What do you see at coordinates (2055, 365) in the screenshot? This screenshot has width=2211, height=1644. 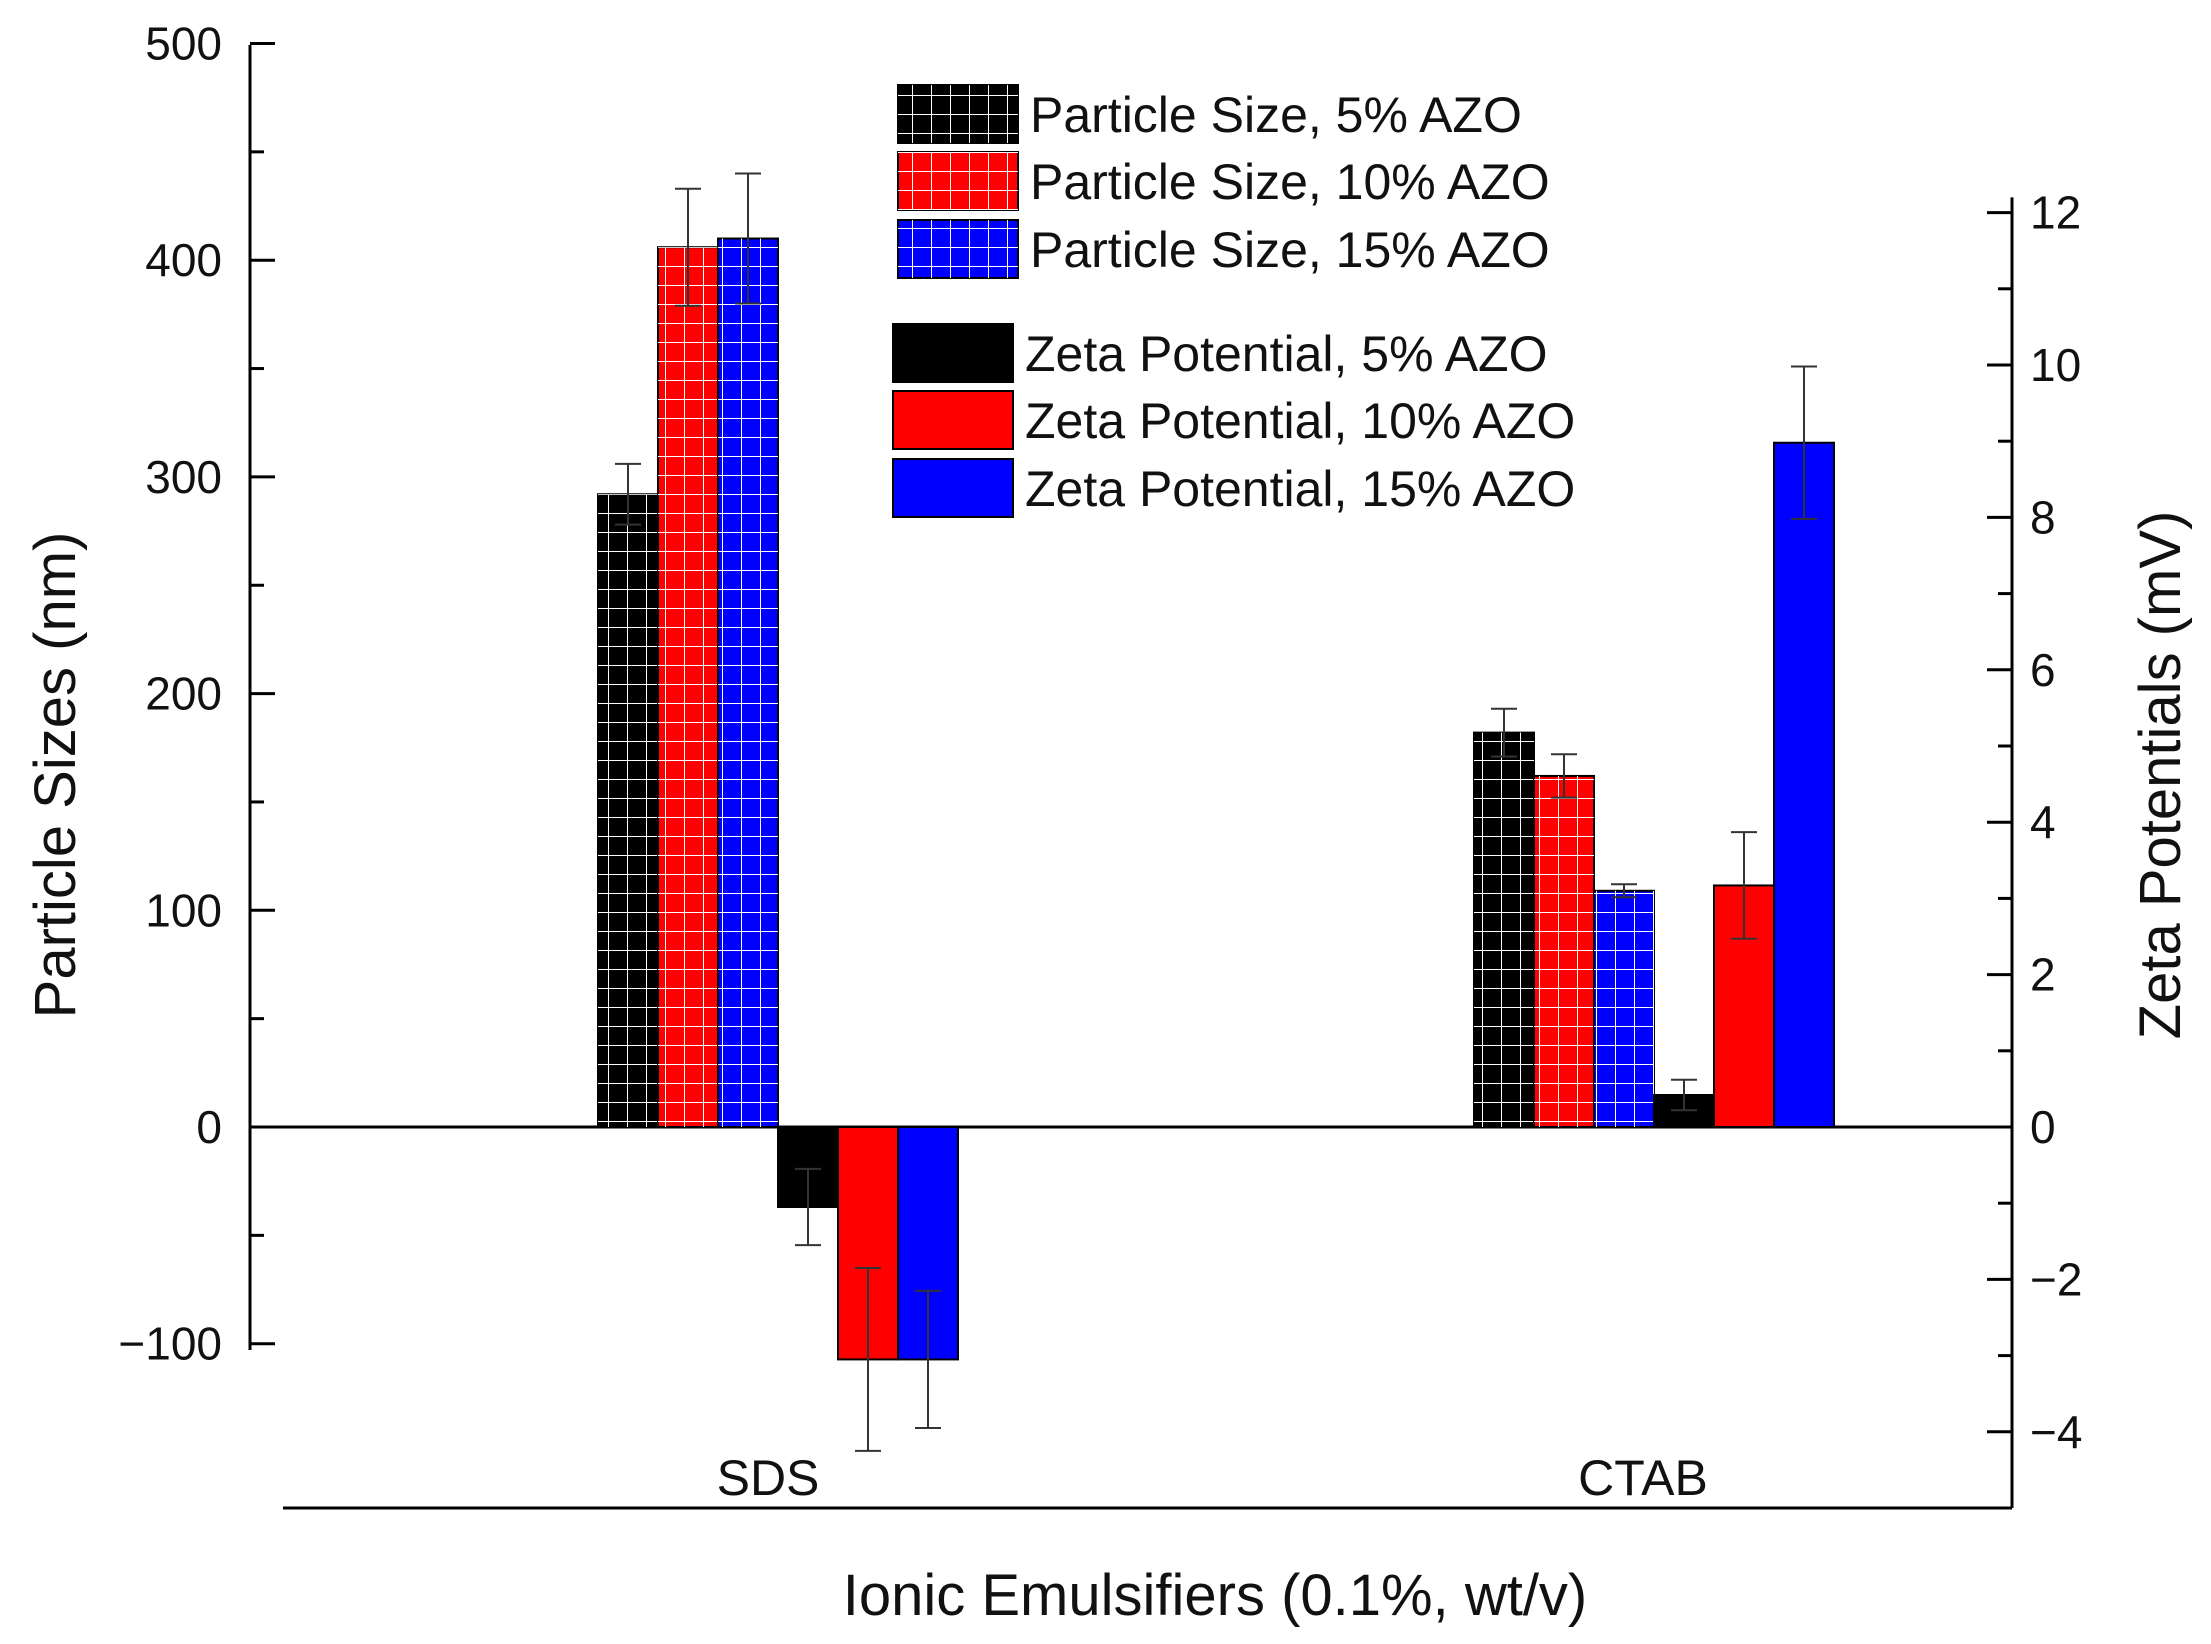 I see `y-right-tick-label: 10` at bounding box center [2055, 365].